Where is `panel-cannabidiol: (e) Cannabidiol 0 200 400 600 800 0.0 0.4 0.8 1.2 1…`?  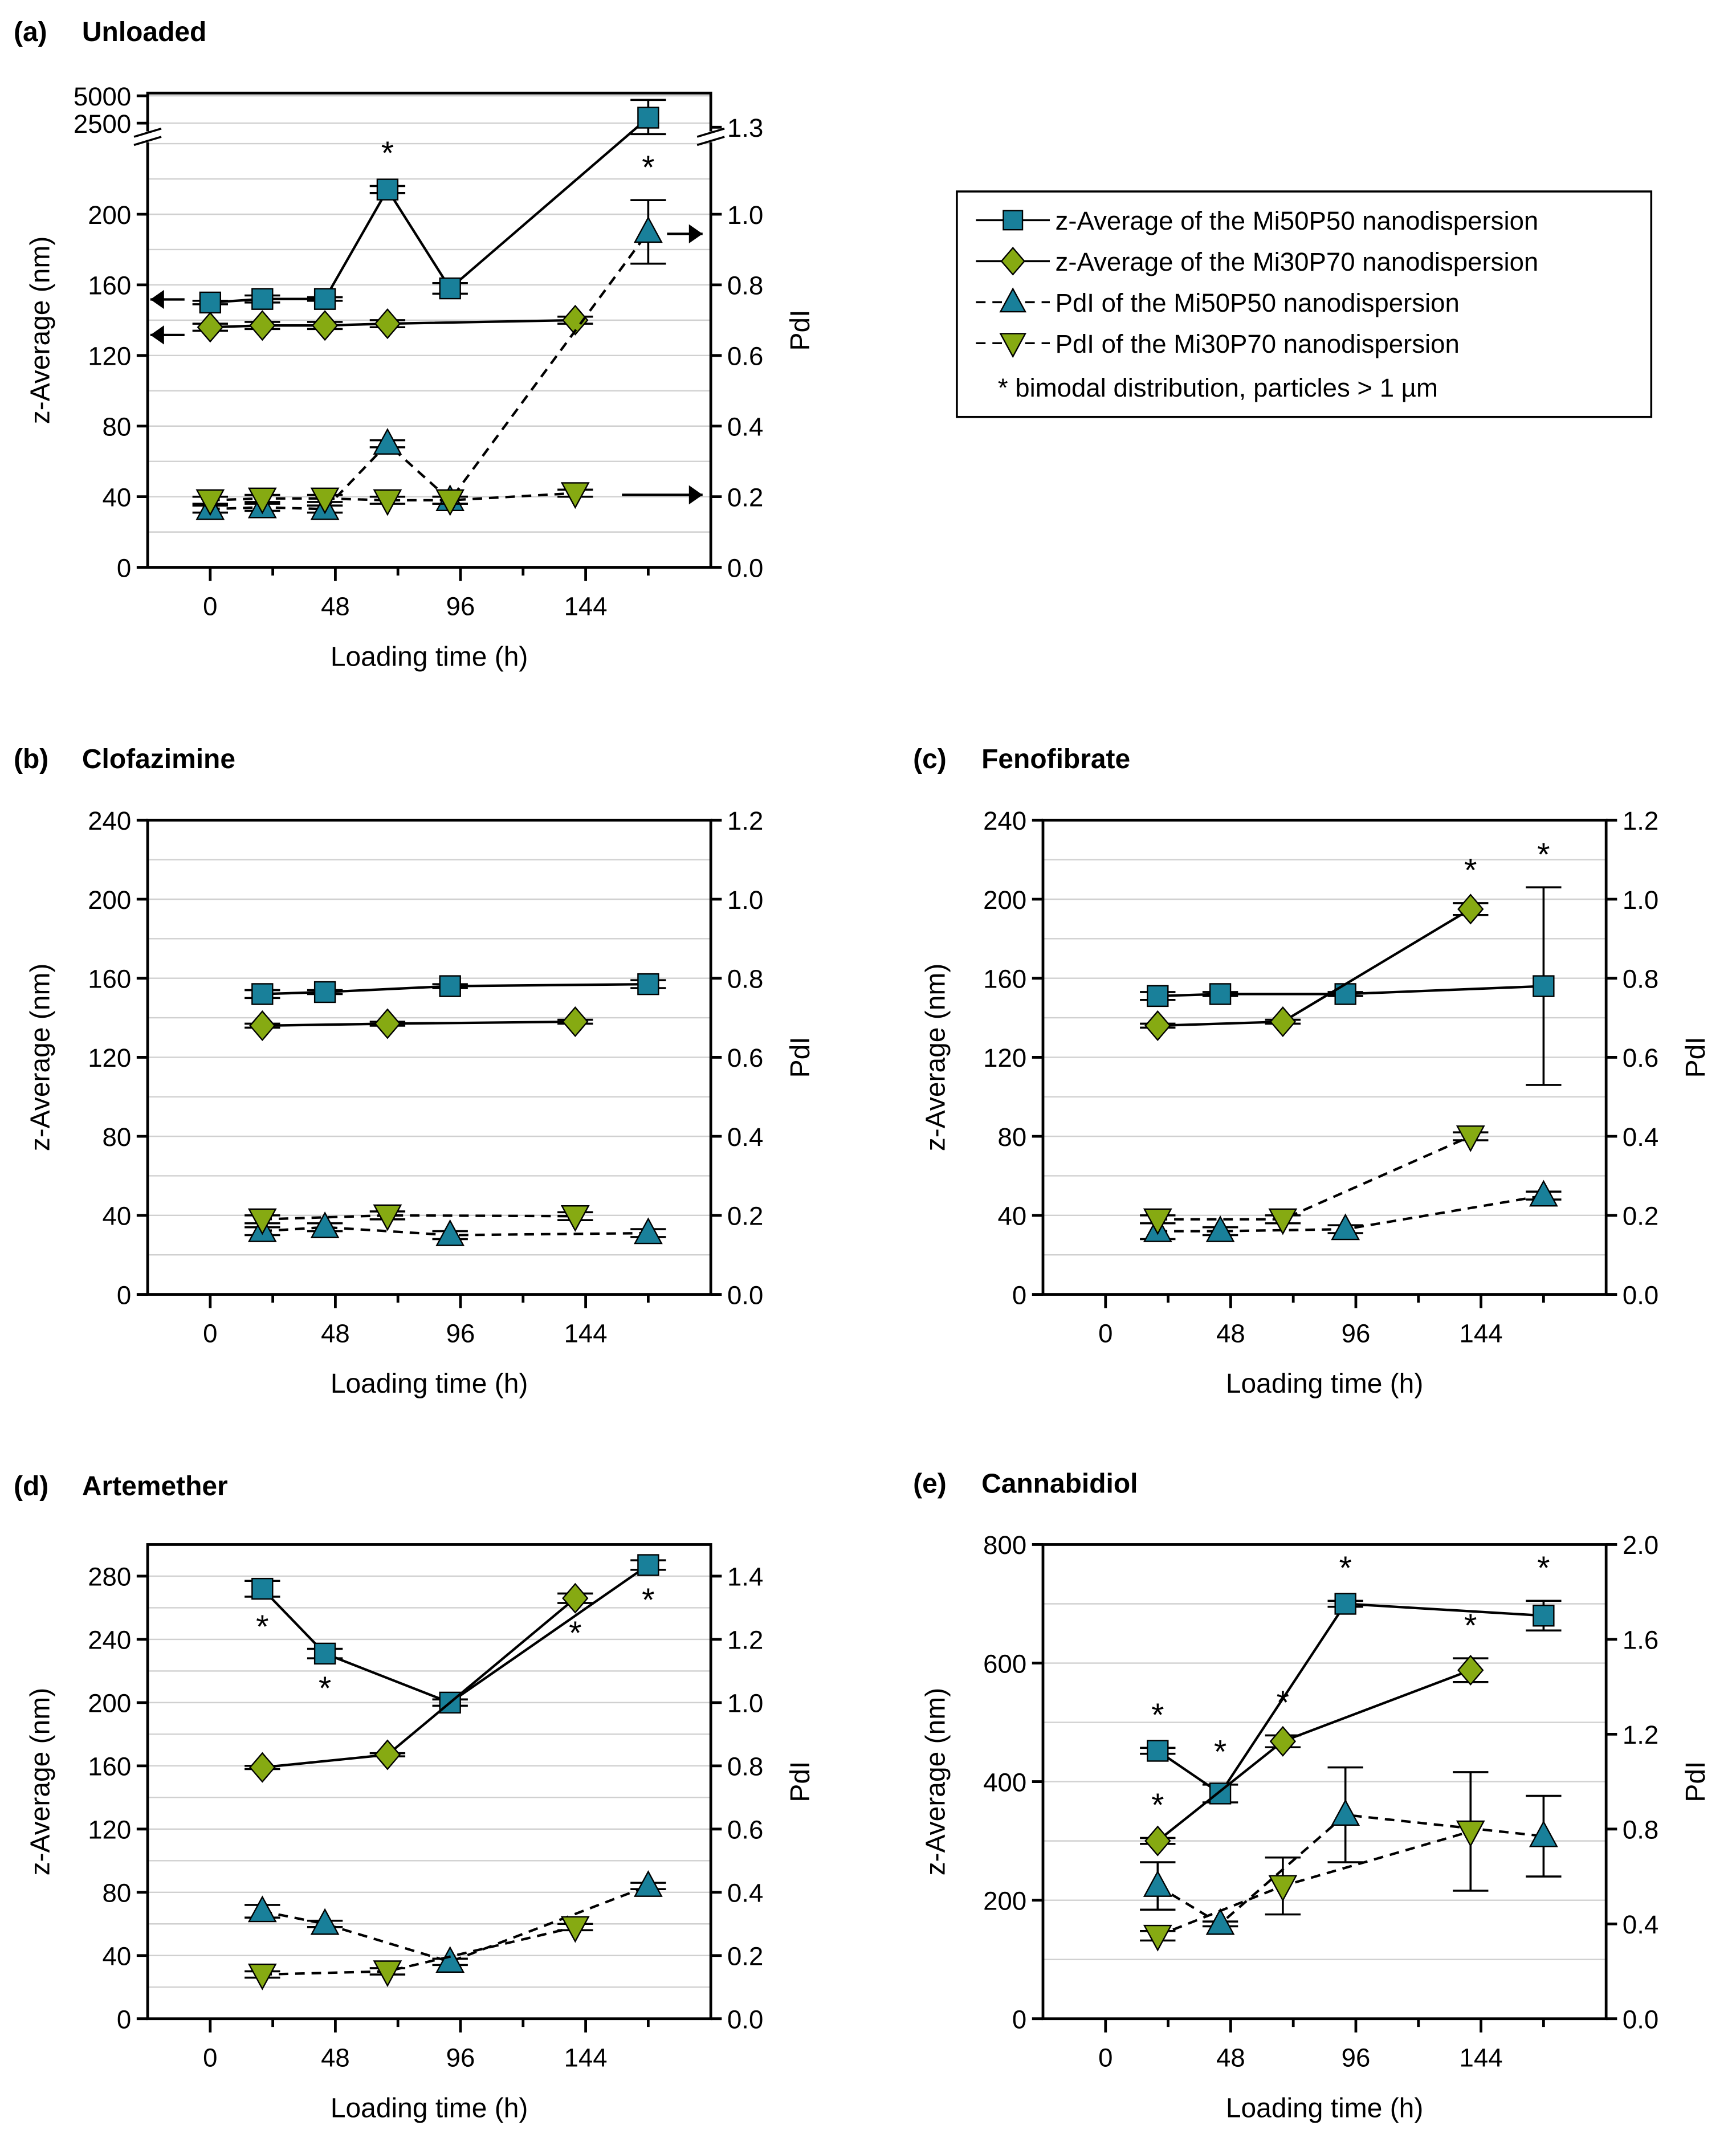
panel-cannabidiol: (e) Cannabidiol 0 200 400 600 800 0.0 0.4 0.8 1.2 1… is located at coordinates (1312, 1796).